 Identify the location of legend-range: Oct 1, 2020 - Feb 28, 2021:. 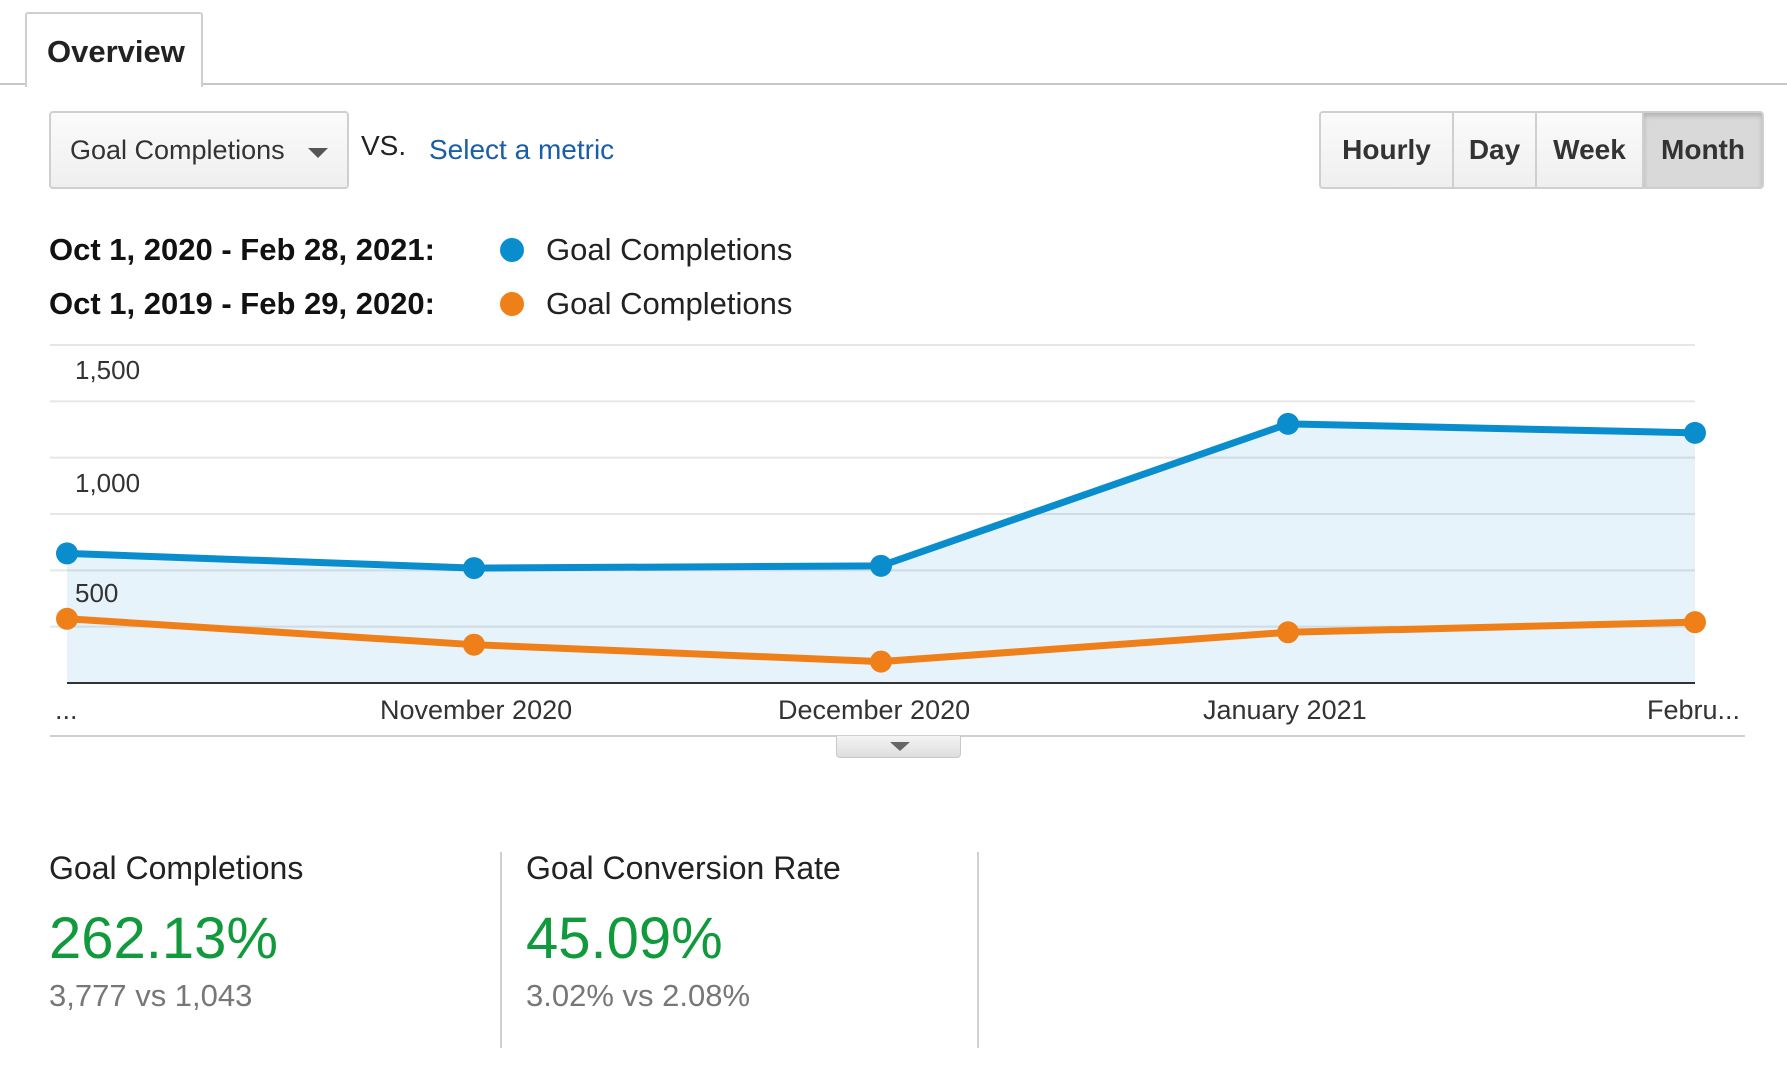
(242, 249).